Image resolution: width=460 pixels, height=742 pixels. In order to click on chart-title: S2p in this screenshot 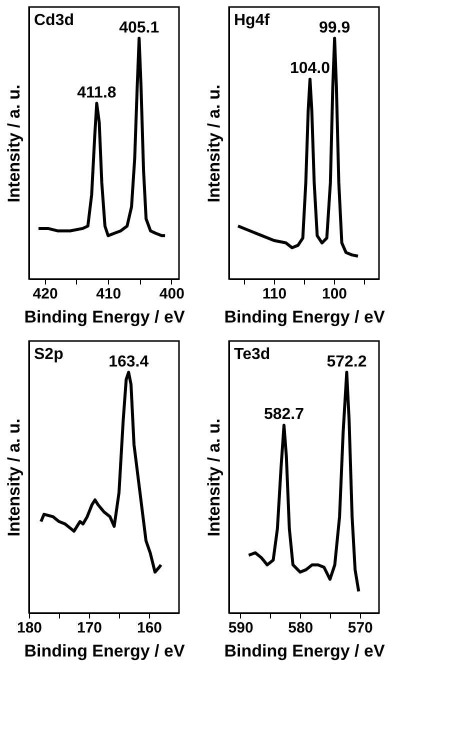, I will do `click(49, 354)`.